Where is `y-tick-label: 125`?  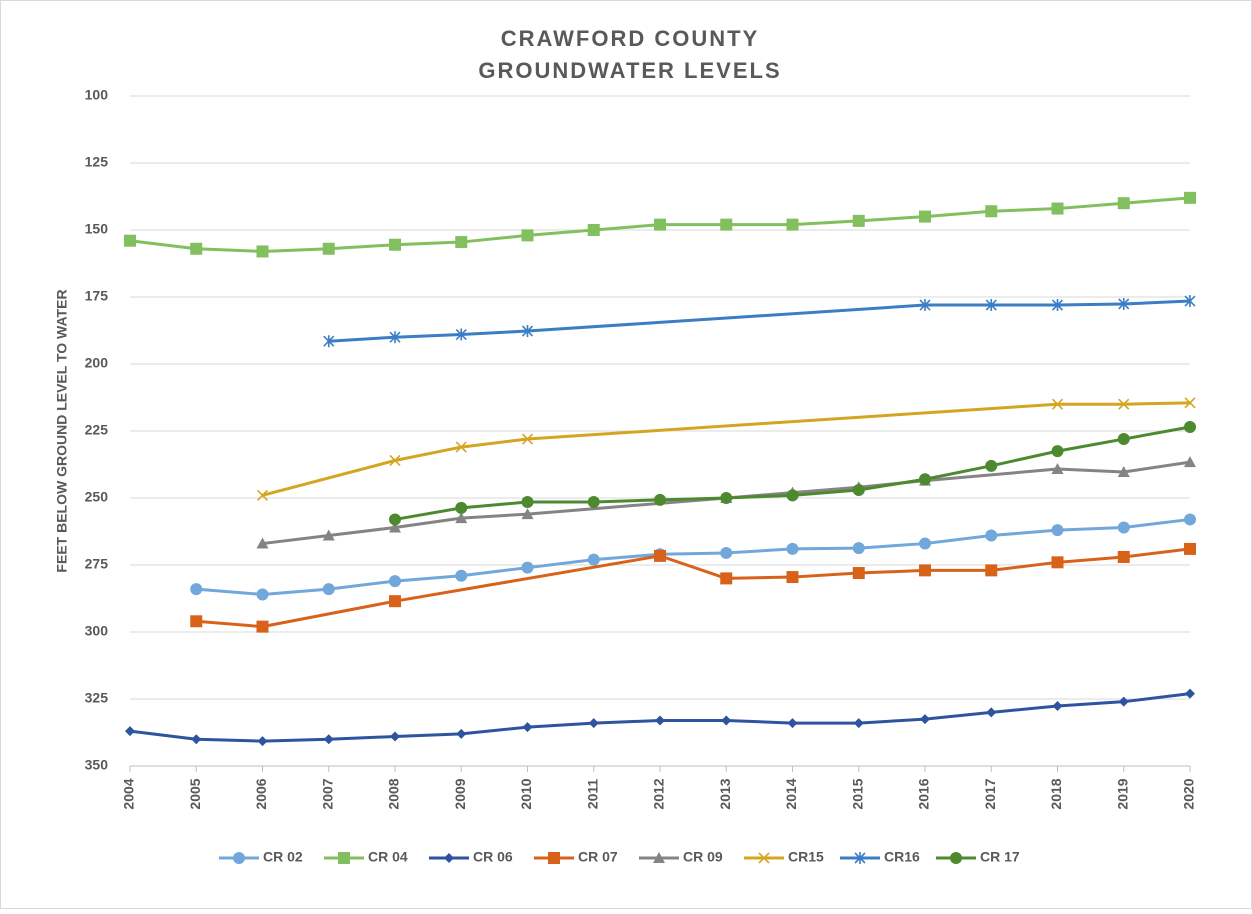
y-tick-label: 125 is located at coordinates (97, 162).